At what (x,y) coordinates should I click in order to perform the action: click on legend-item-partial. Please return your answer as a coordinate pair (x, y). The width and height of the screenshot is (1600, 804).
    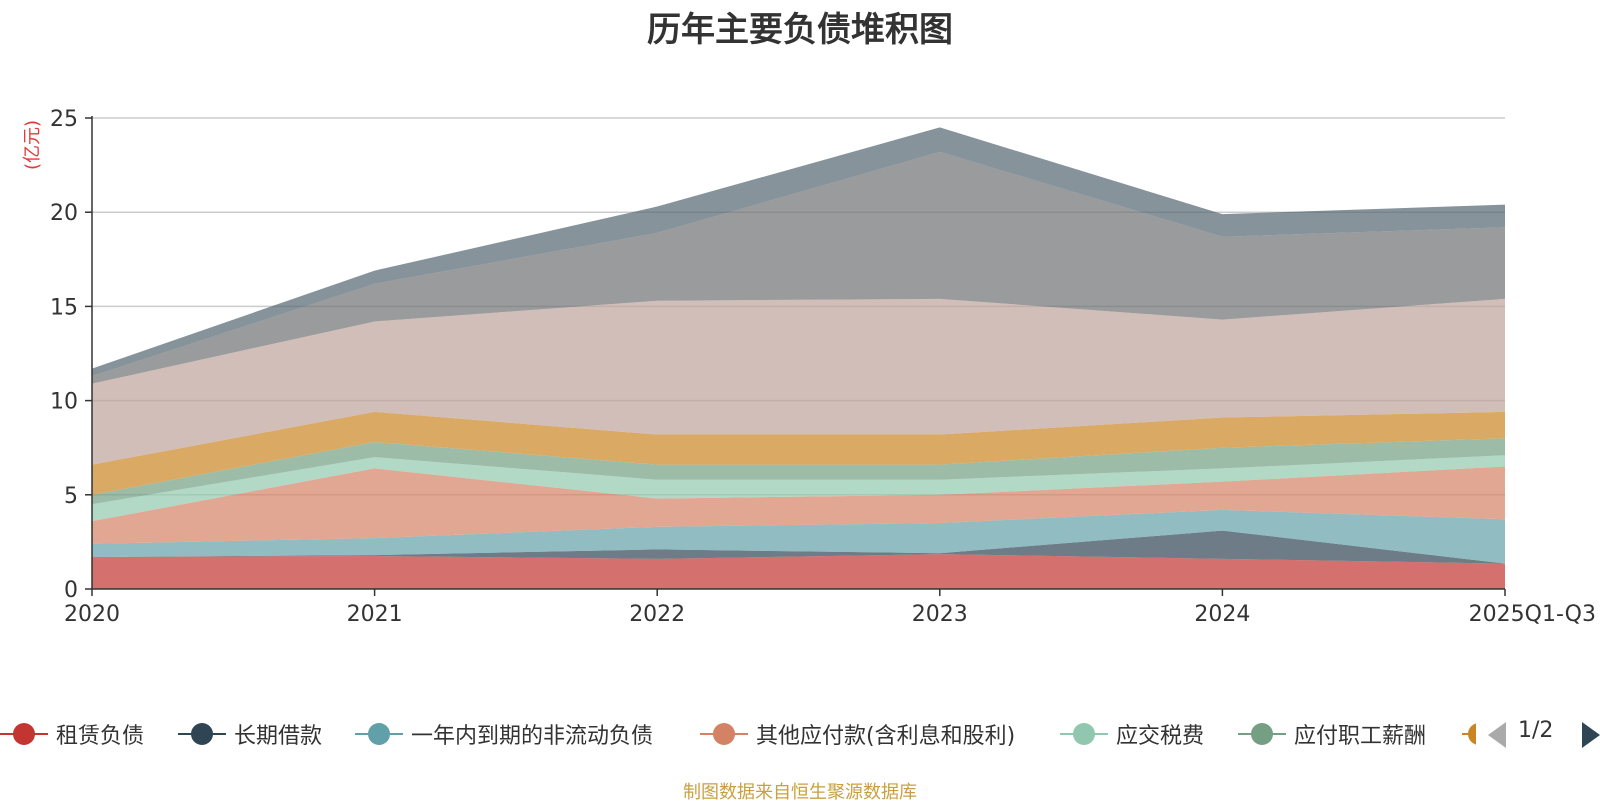
    Looking at the image, I should click on (1469, 734).